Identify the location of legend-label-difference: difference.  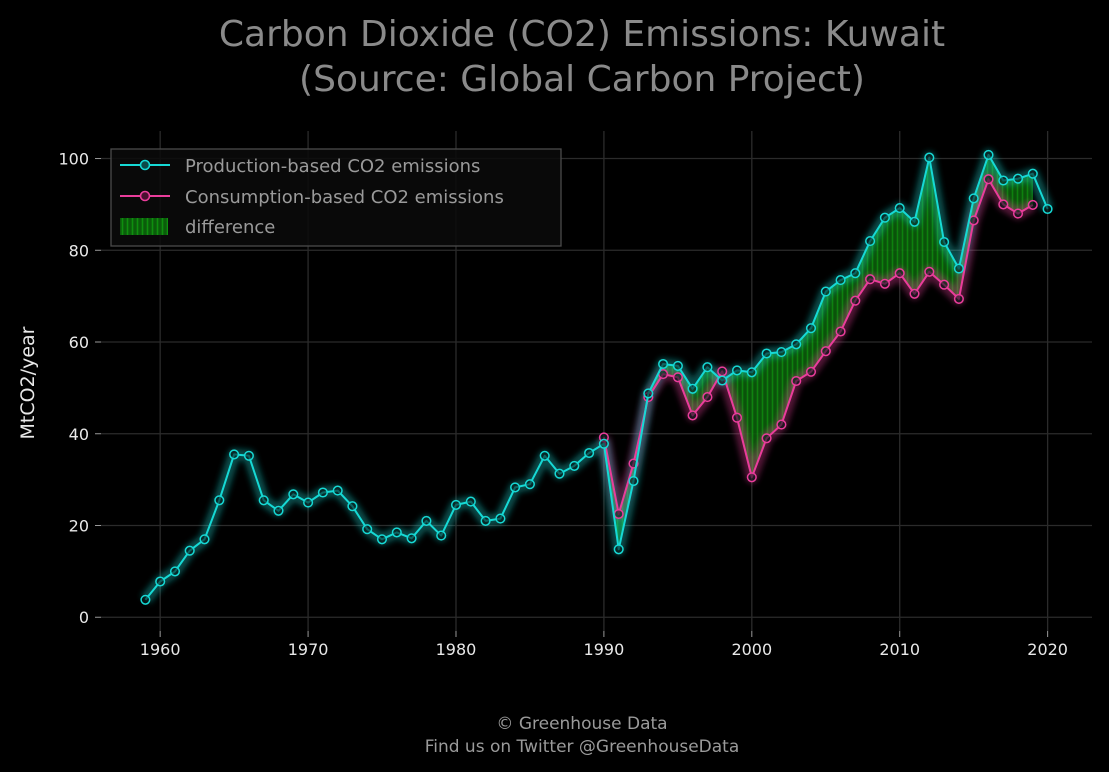
(230, 227).